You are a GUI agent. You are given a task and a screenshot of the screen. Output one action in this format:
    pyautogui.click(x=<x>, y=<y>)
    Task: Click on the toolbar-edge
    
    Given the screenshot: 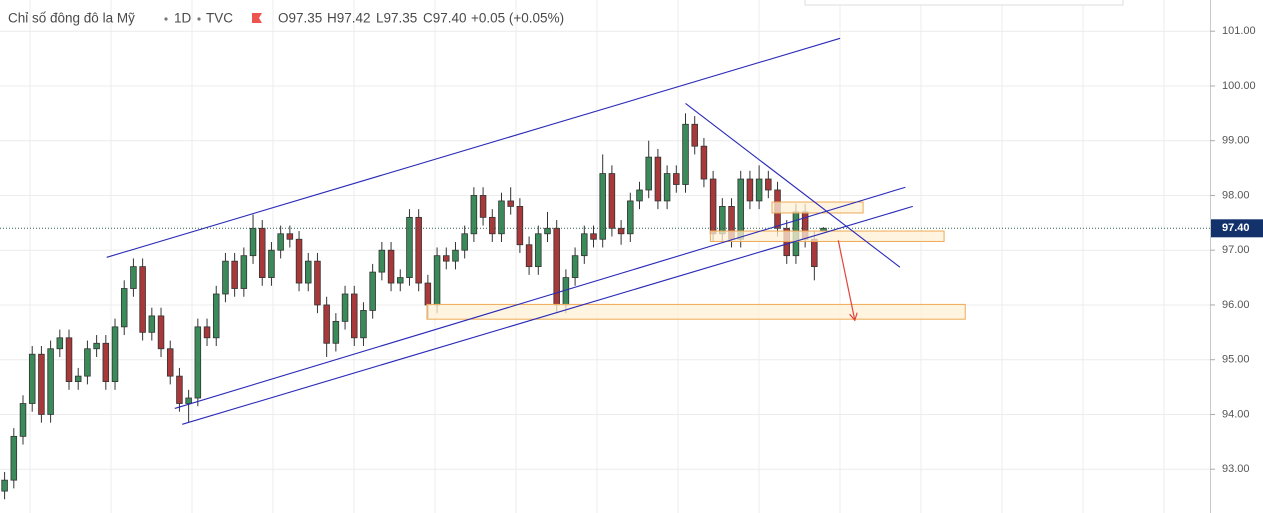 What is the action you would take?
    pyautogui.click(x=964, y=3)
    